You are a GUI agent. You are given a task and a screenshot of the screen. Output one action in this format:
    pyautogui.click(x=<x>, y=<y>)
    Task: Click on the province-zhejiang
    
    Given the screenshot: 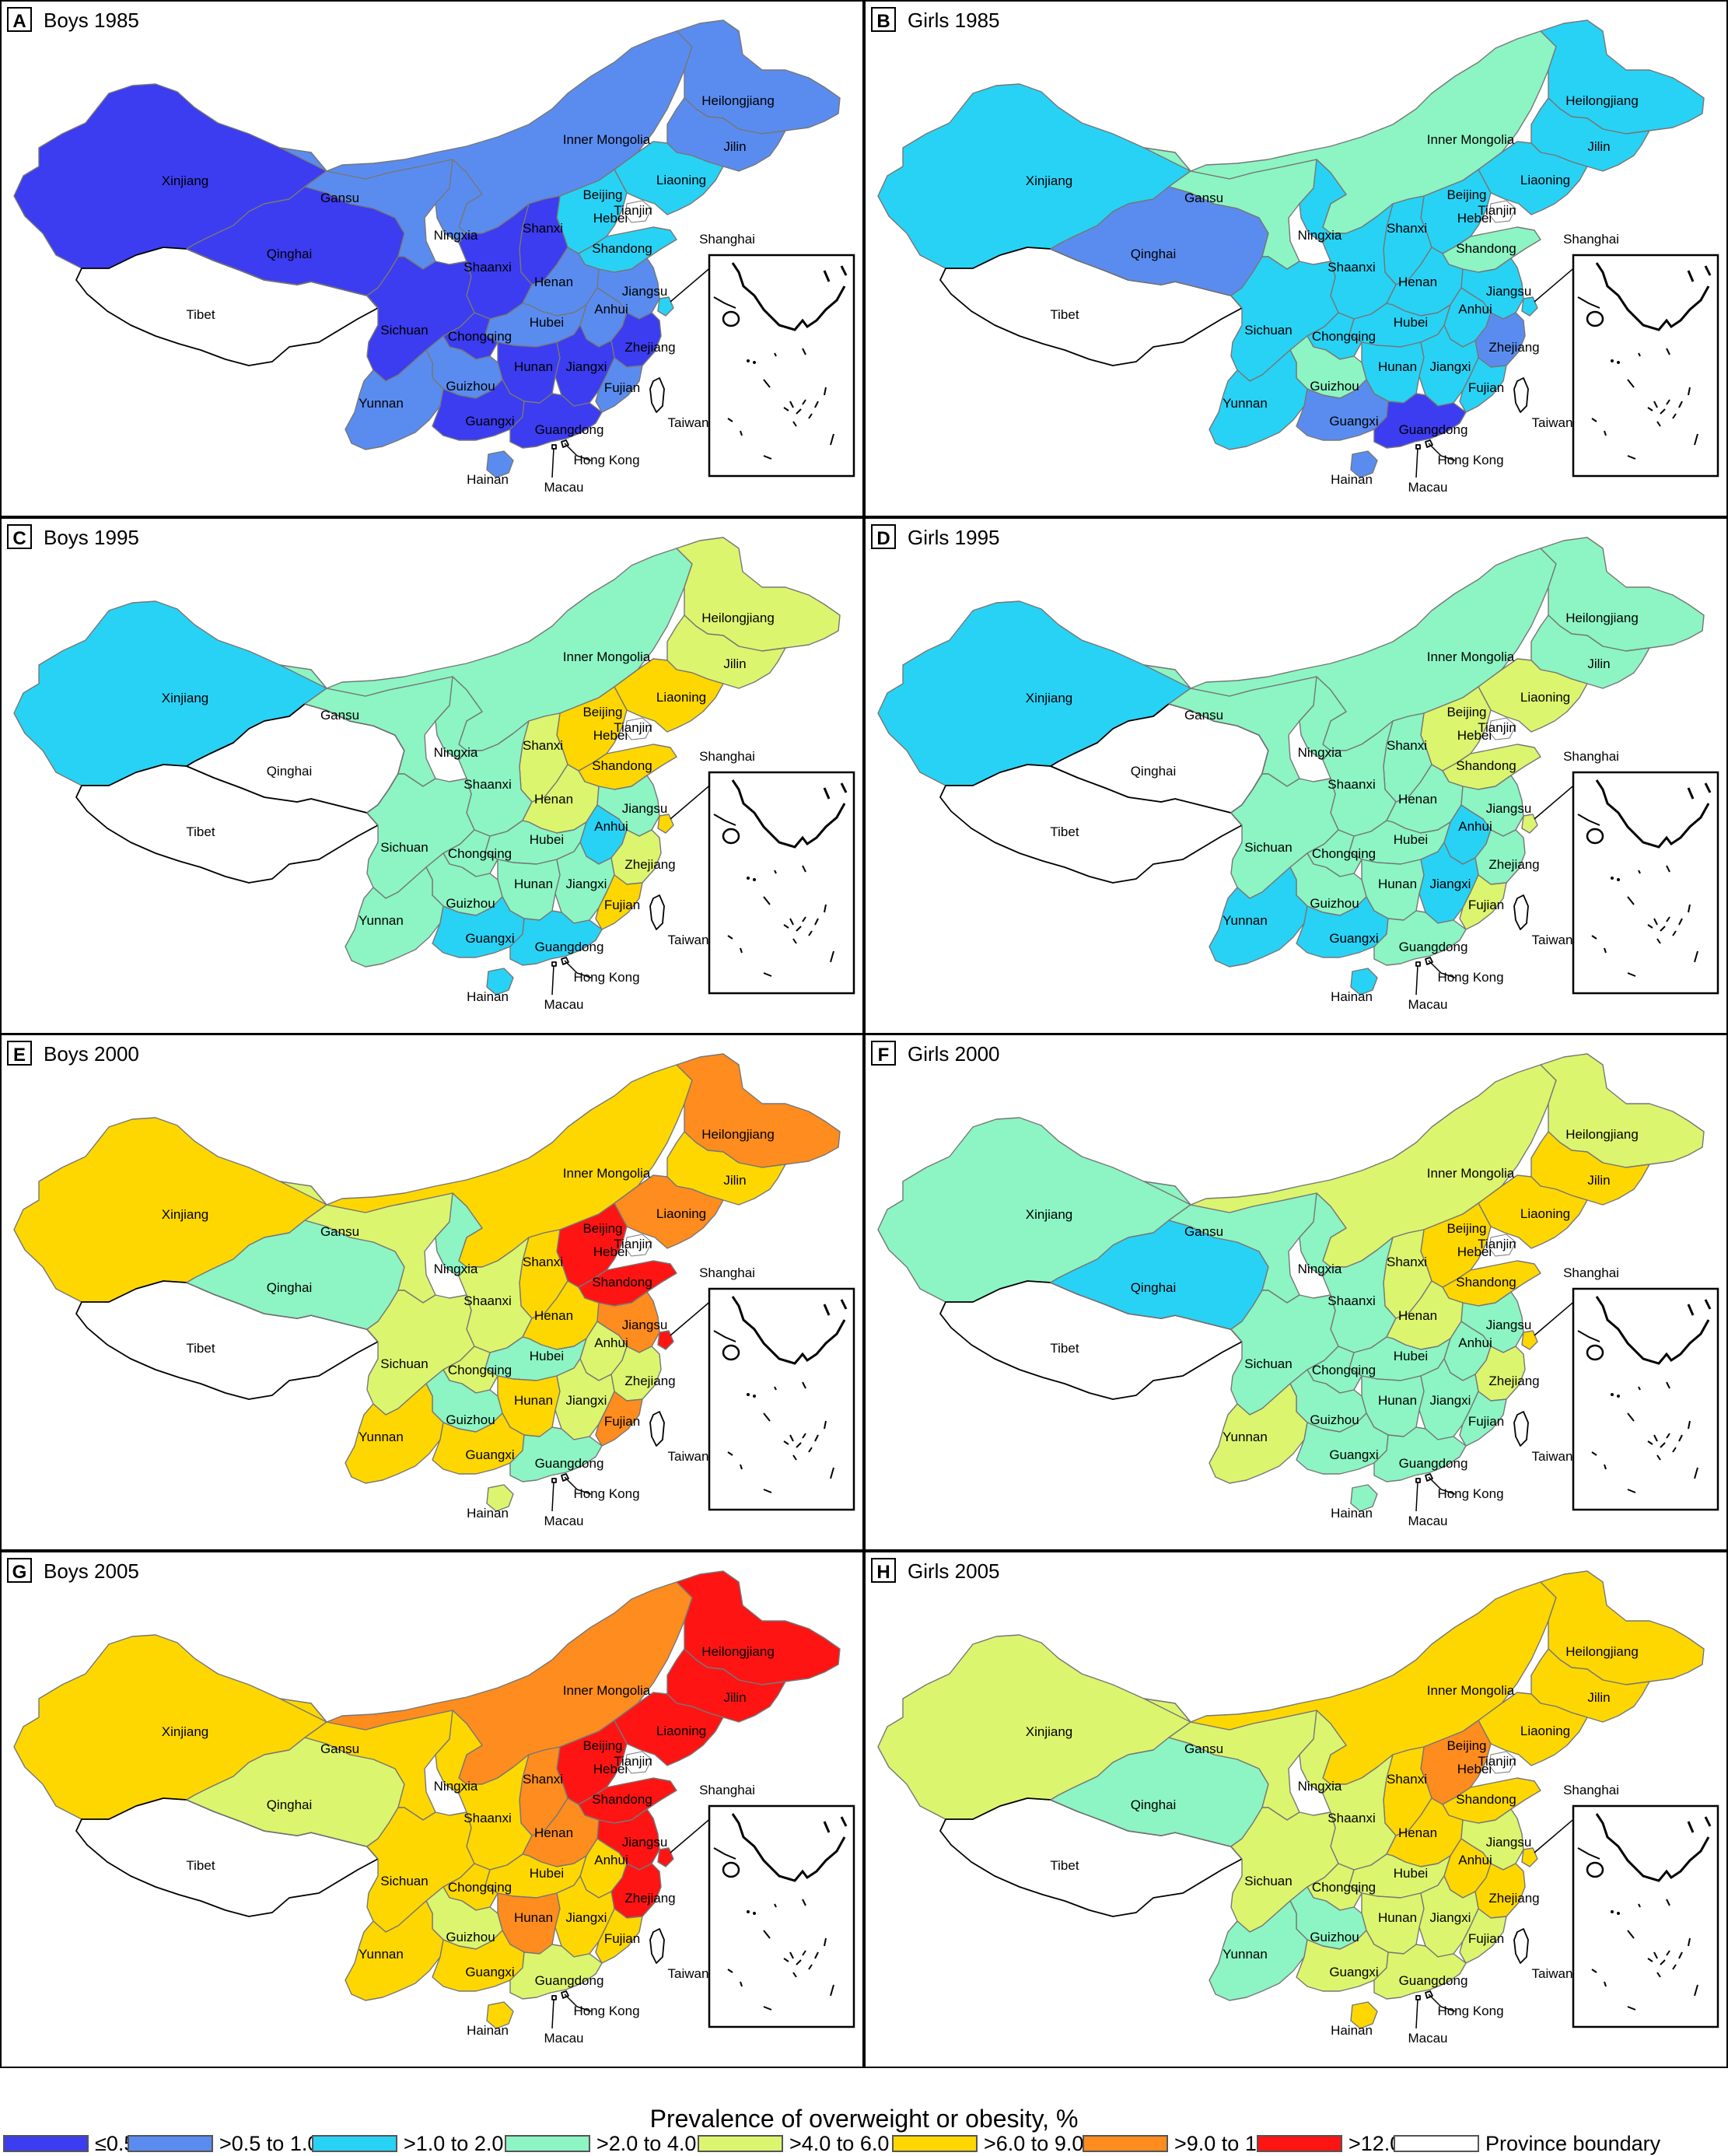 What is the action you would take?
    pyautogui.click(x=636, y=1374)
    